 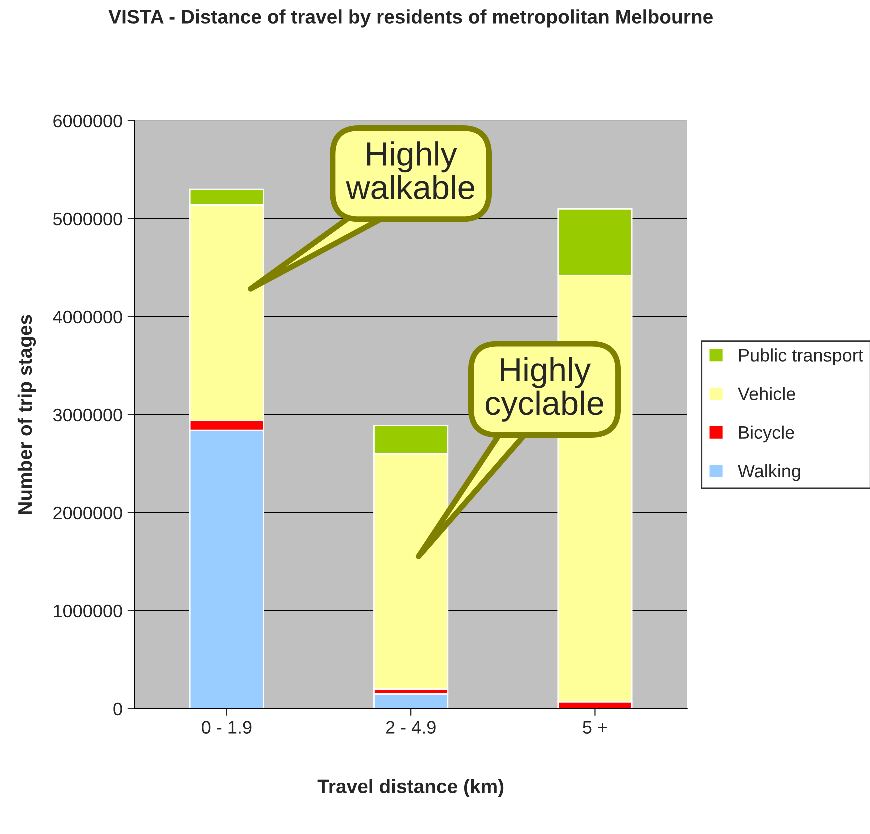 I want to click on x-tick-label: 5 +, so click(x=595, y=727).